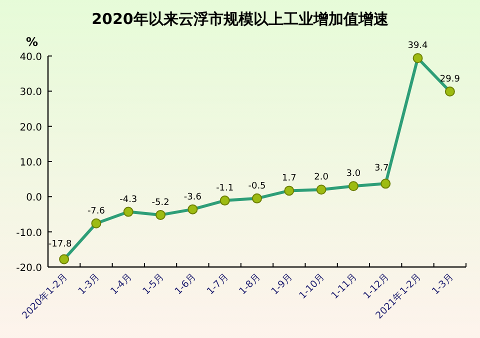  I want to click on x-tick-label: 1-9月, so click(282, 284).